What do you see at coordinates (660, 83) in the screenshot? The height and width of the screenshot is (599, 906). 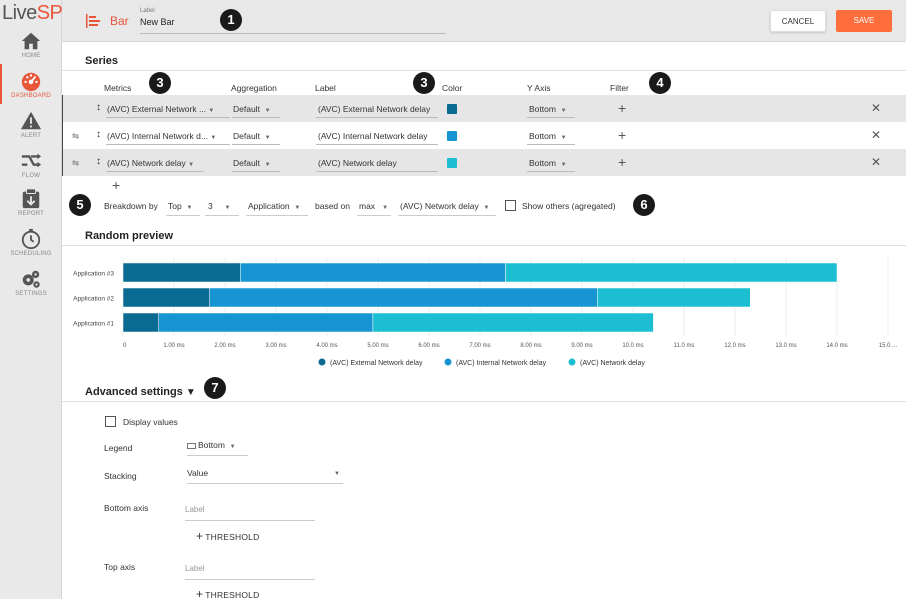 I see `callout-badge: 4` at bounding box center [660, 83].